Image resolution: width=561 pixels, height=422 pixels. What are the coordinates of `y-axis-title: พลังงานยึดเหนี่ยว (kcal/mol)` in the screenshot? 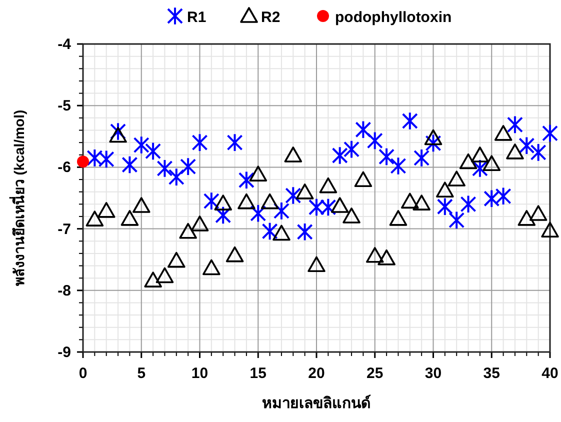 It's located at (18, 198).